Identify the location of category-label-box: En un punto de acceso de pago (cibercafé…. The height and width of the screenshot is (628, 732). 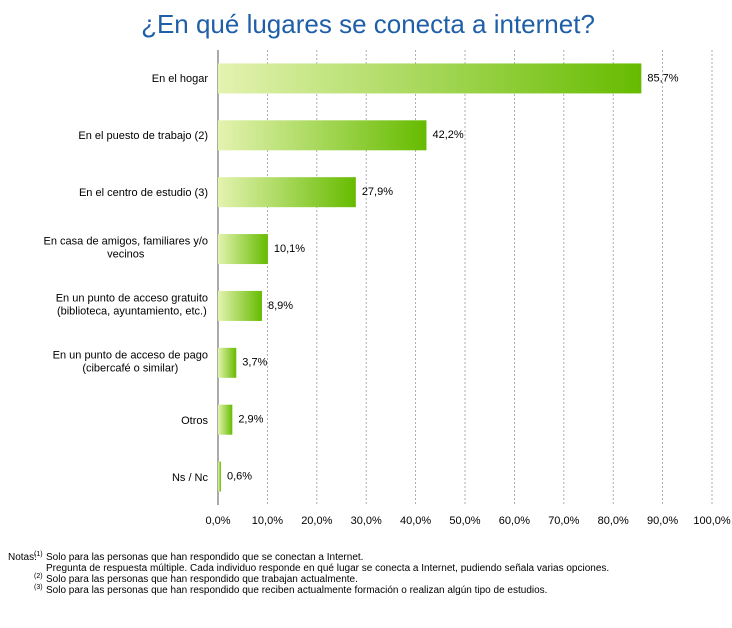
(130, 362).